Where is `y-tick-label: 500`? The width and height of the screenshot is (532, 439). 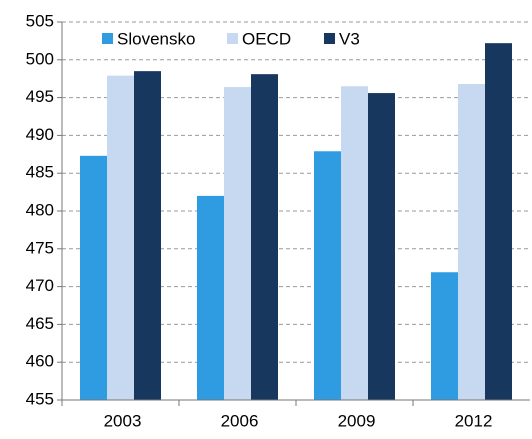 y-tick-label: 500 is located at coordinates (40, 58).